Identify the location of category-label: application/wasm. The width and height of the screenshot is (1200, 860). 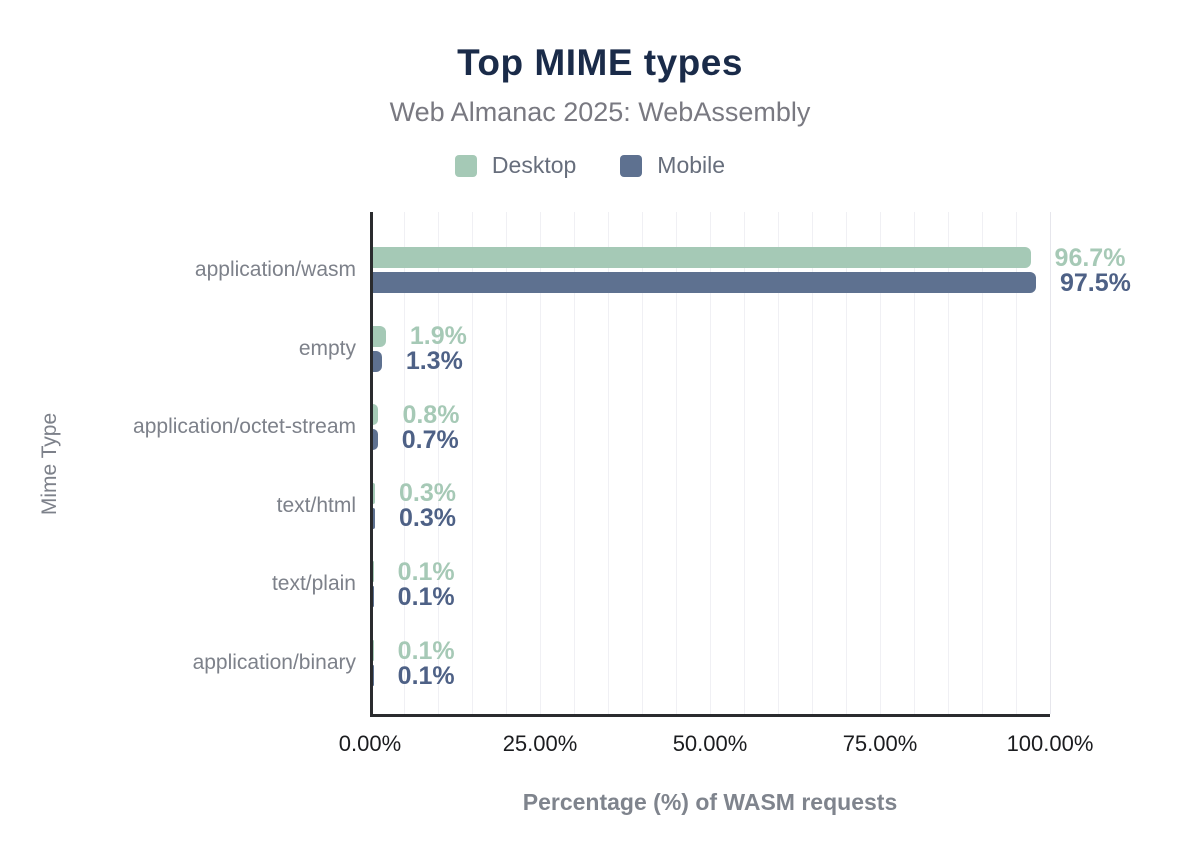
(275, 269).